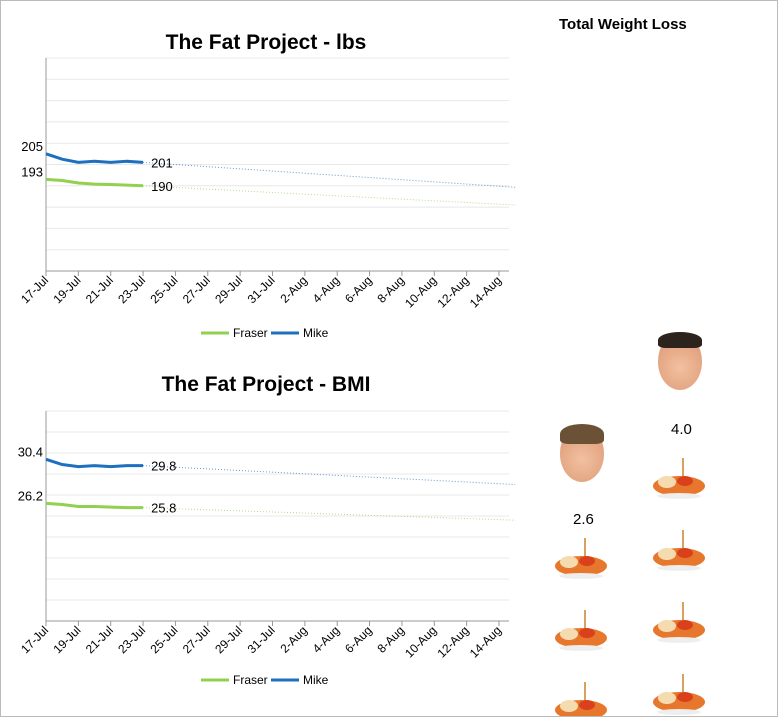 This screenshot has height=717, width=778. I want to click on mike-face-image, so click(680, 361).